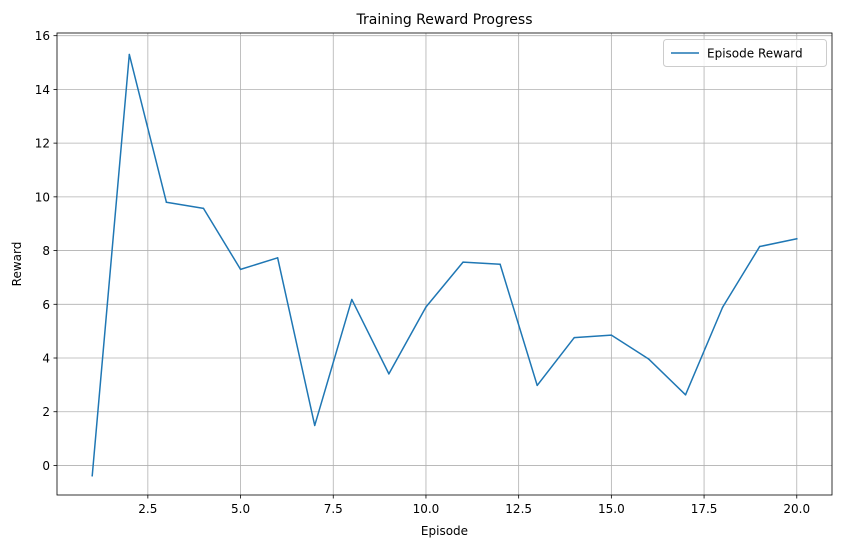  Describe the element at coordinates (46, 466) in the screenshot. I see `y-tick-label: 0` at that location.